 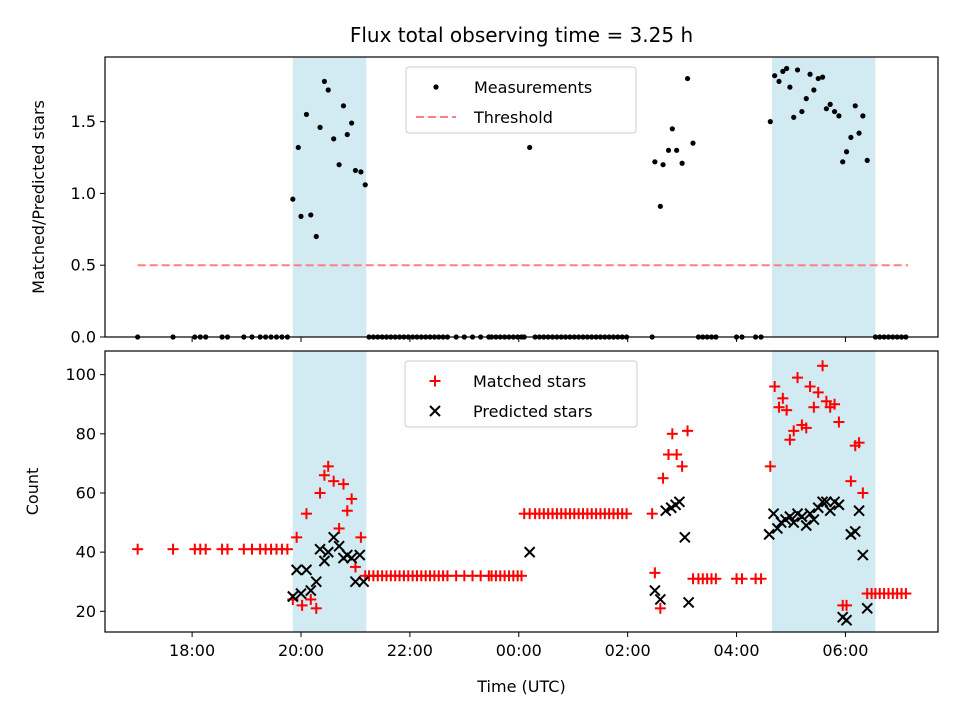 What do you see at coordinates (435, 411) in the screenshot?
I see `legend-predicted-swatch` at bounding box center [435, 411].